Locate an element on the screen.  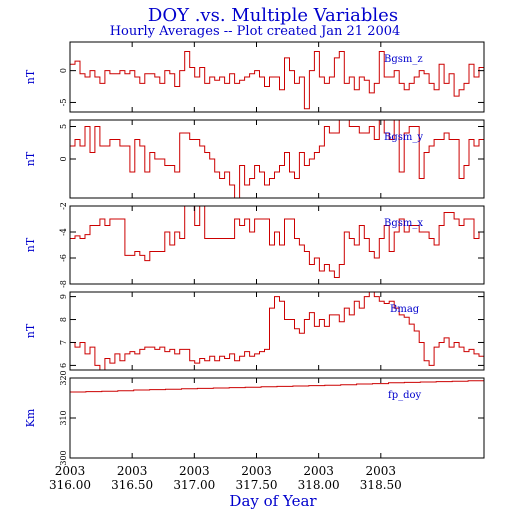
x-tick-label: 318.50 is located at coordinates (381, 485).